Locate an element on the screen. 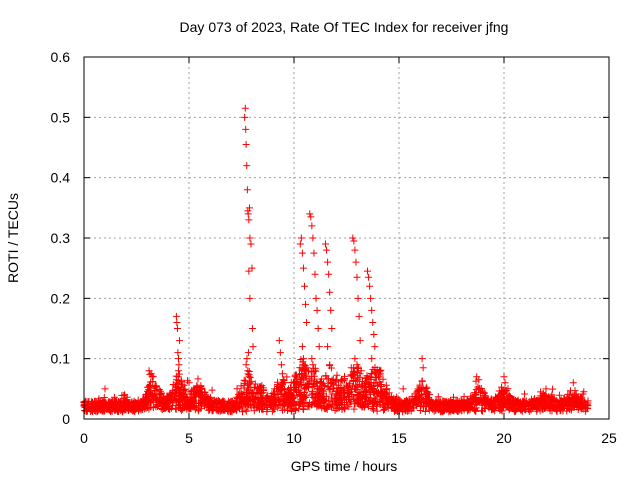 The width and height of the screenshot is (640, 480). y-tick-label: 0.2 is located at coordinates (61, 298).